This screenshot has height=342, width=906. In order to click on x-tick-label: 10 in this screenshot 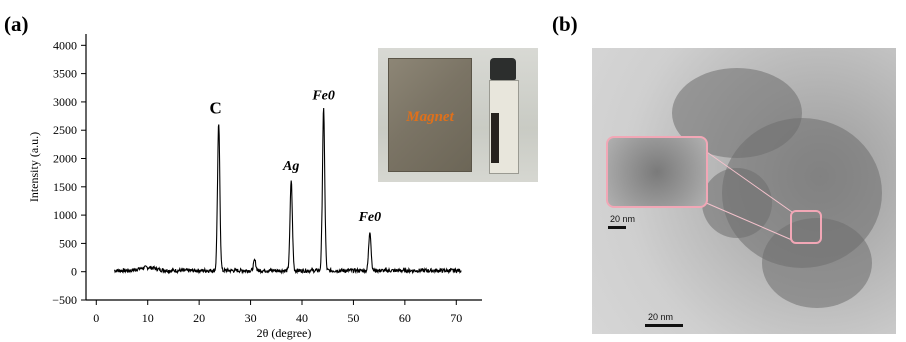, I will do `click(148, 318)`.